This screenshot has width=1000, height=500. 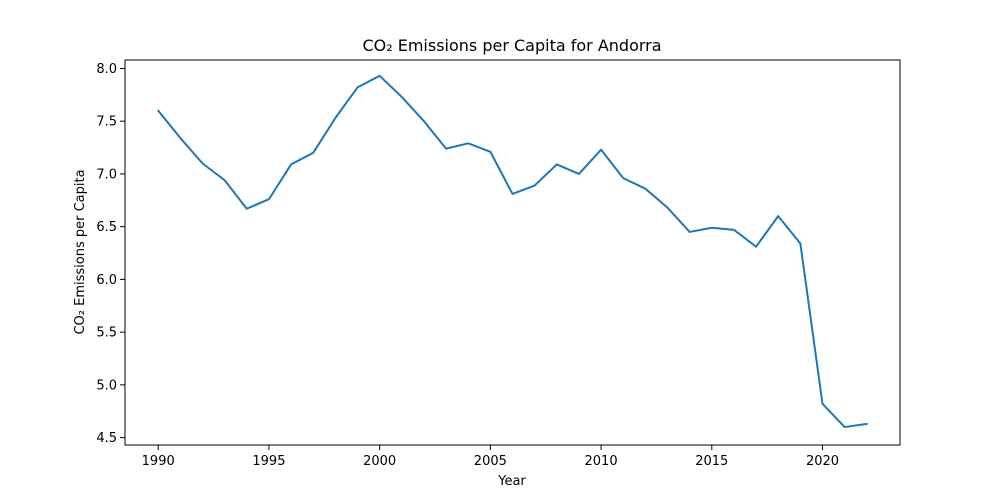 What do you see at coordinates (268, 461) in the screenshot?
I see `x-tick-label: 1995` at bounding box center [268, 461].